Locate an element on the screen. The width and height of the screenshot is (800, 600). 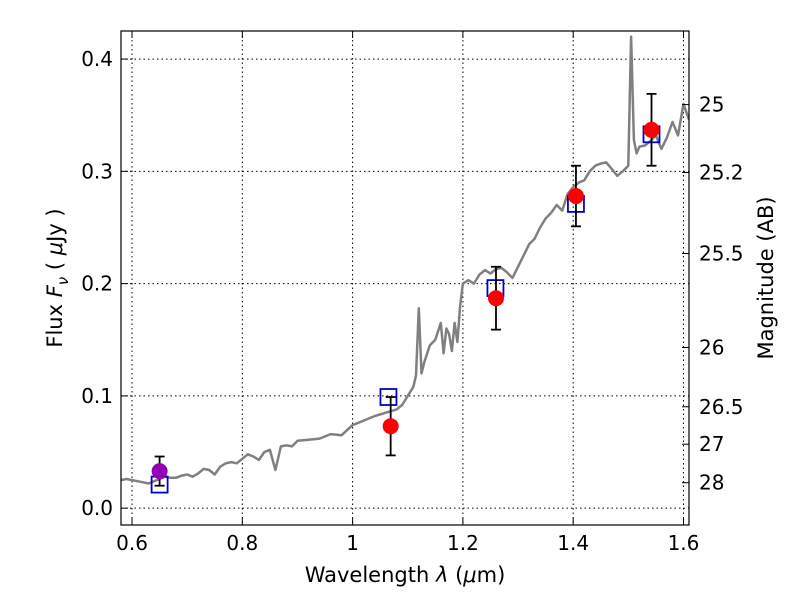
x-tick-label-5: 1.6 is located at coordinates (684, 543).